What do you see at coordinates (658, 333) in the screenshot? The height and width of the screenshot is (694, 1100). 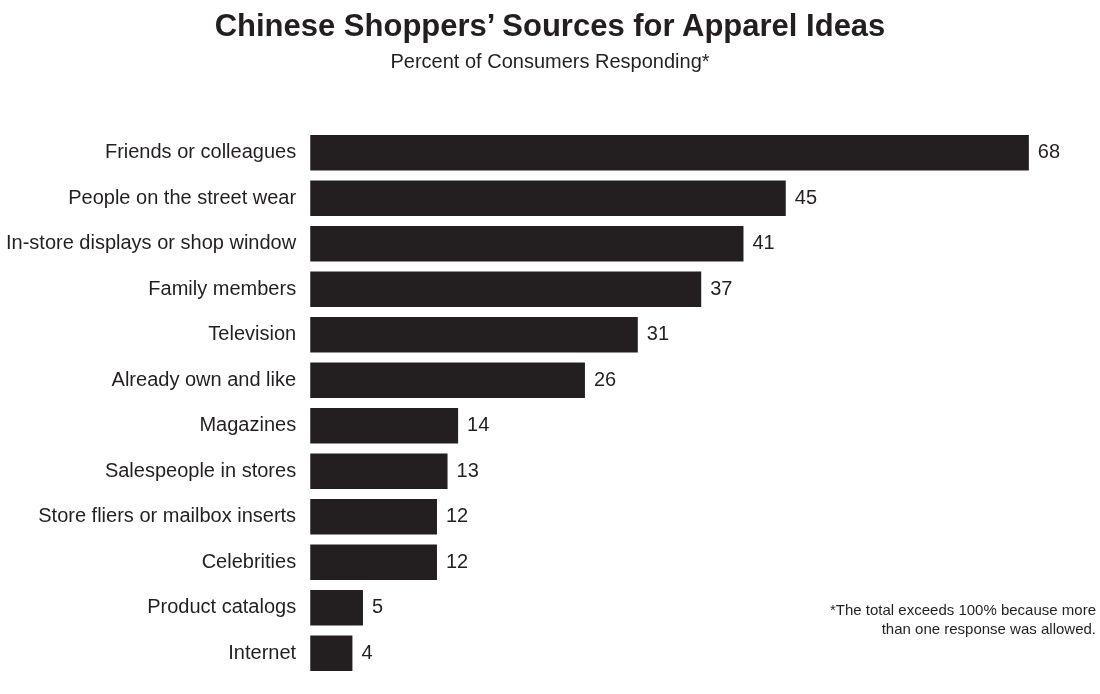 I see `data-label: 31` at bounding box center [658, 333].